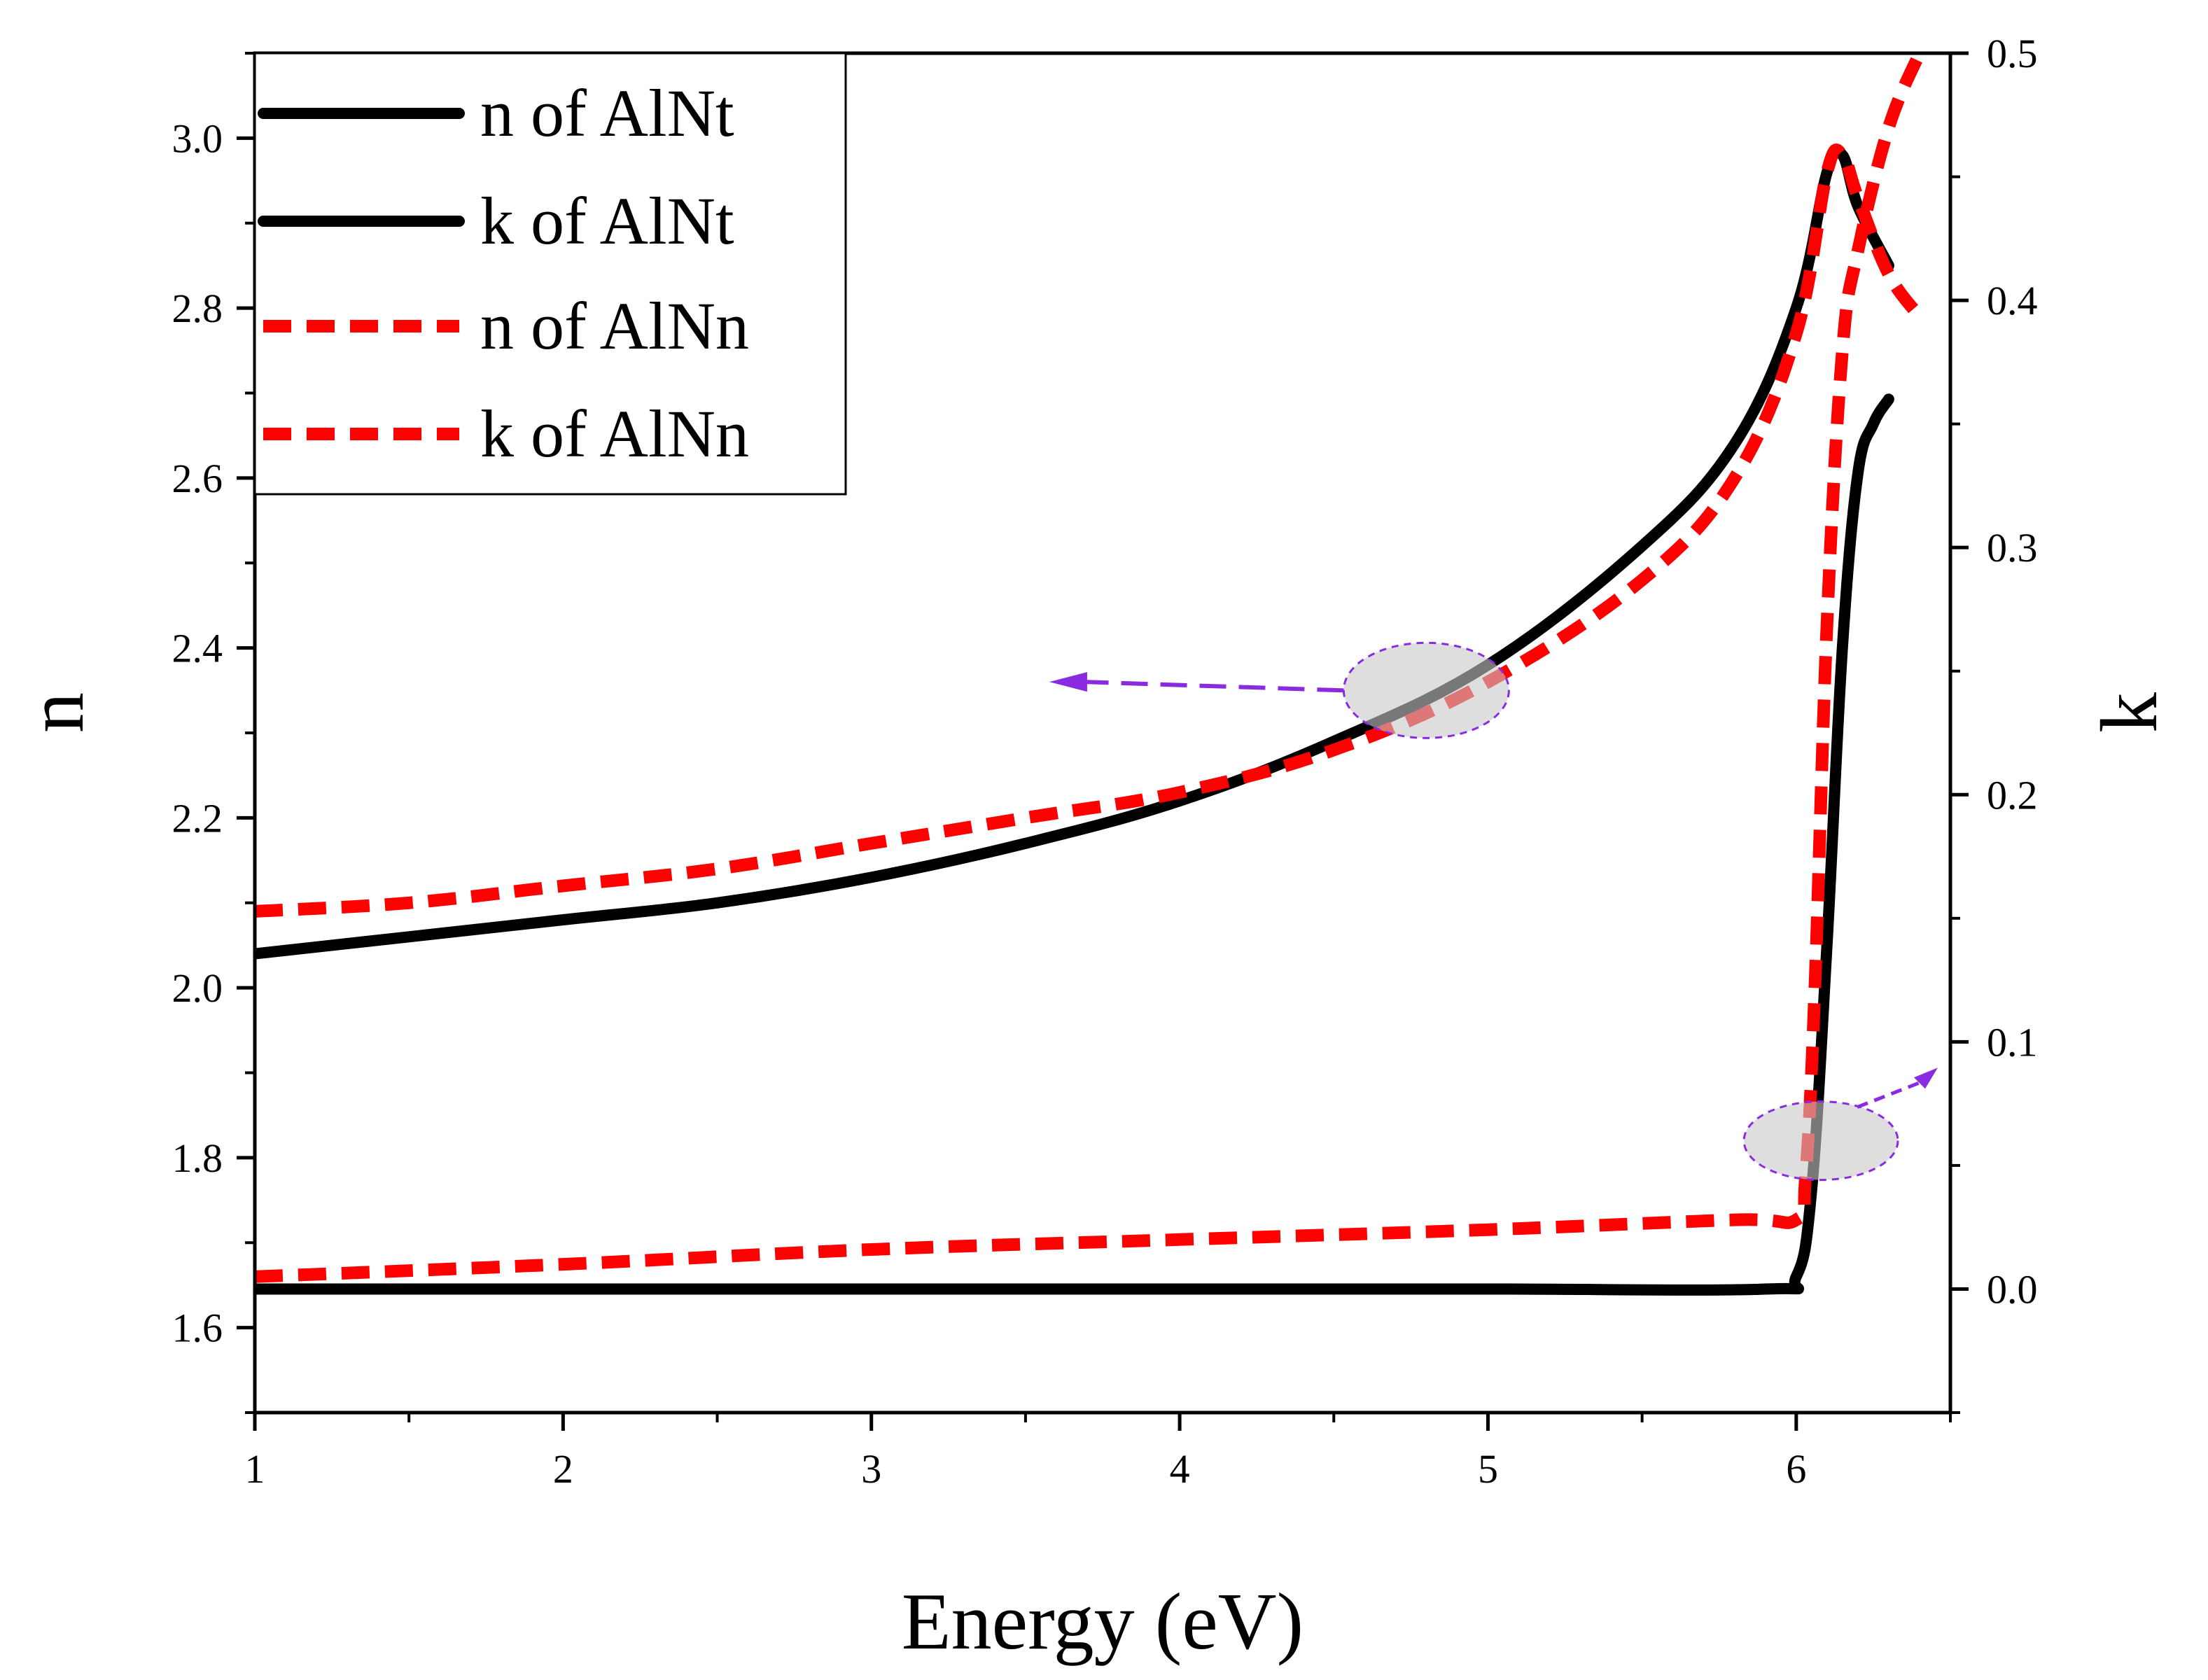 The width and height of the screenshot is (2208, 1680). I want to click on legend-label: k of AlNt, so click(607, 220).